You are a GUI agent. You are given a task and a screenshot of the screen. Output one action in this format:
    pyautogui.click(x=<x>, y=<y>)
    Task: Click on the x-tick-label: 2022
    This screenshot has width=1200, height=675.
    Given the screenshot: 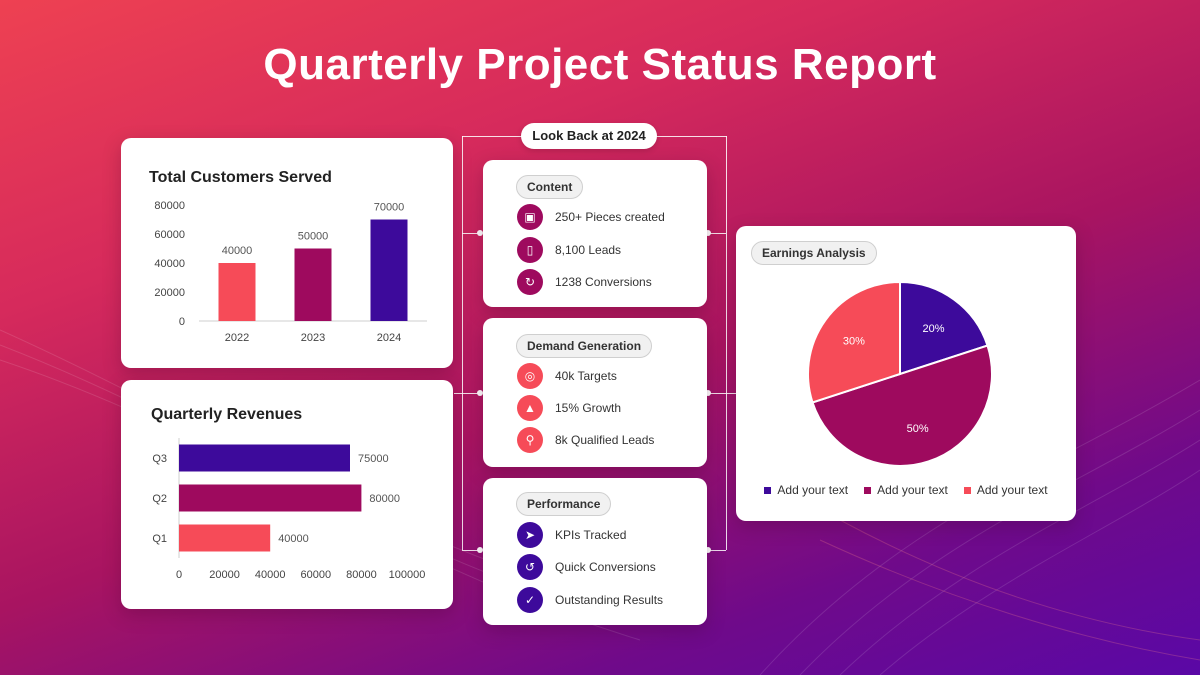 What is the action you would take?
    pyautogui.click(x=237, y=338)
    